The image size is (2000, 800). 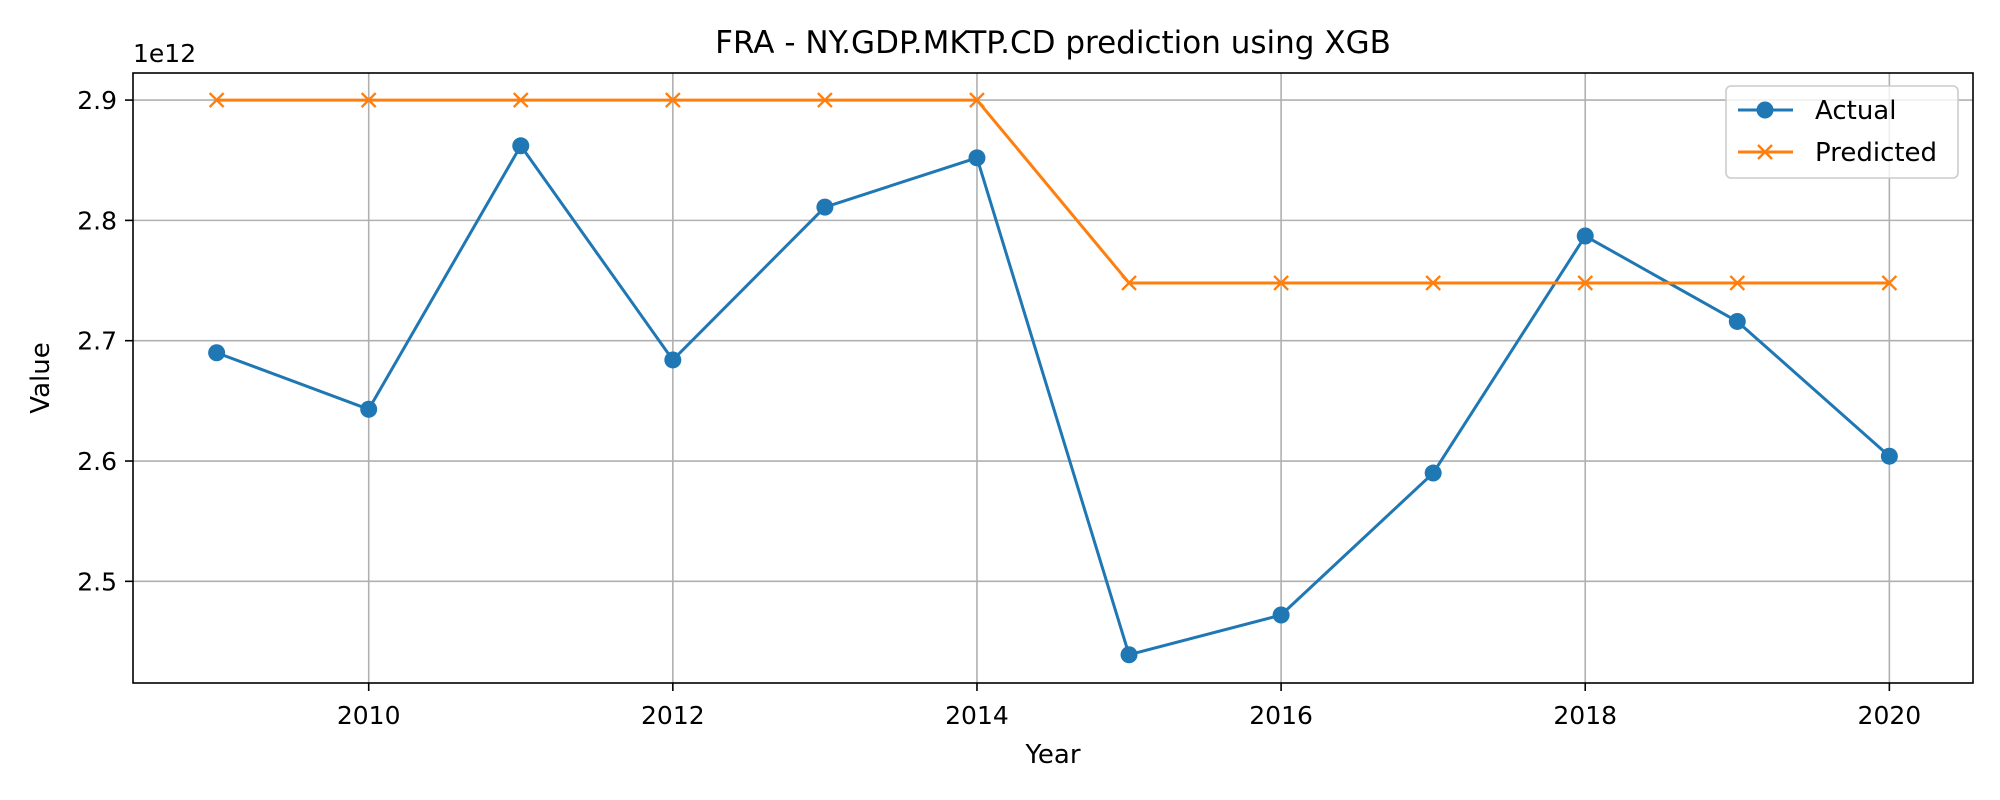 I want to click on y-tick-label: 2.8, so click(x=97, y=220).